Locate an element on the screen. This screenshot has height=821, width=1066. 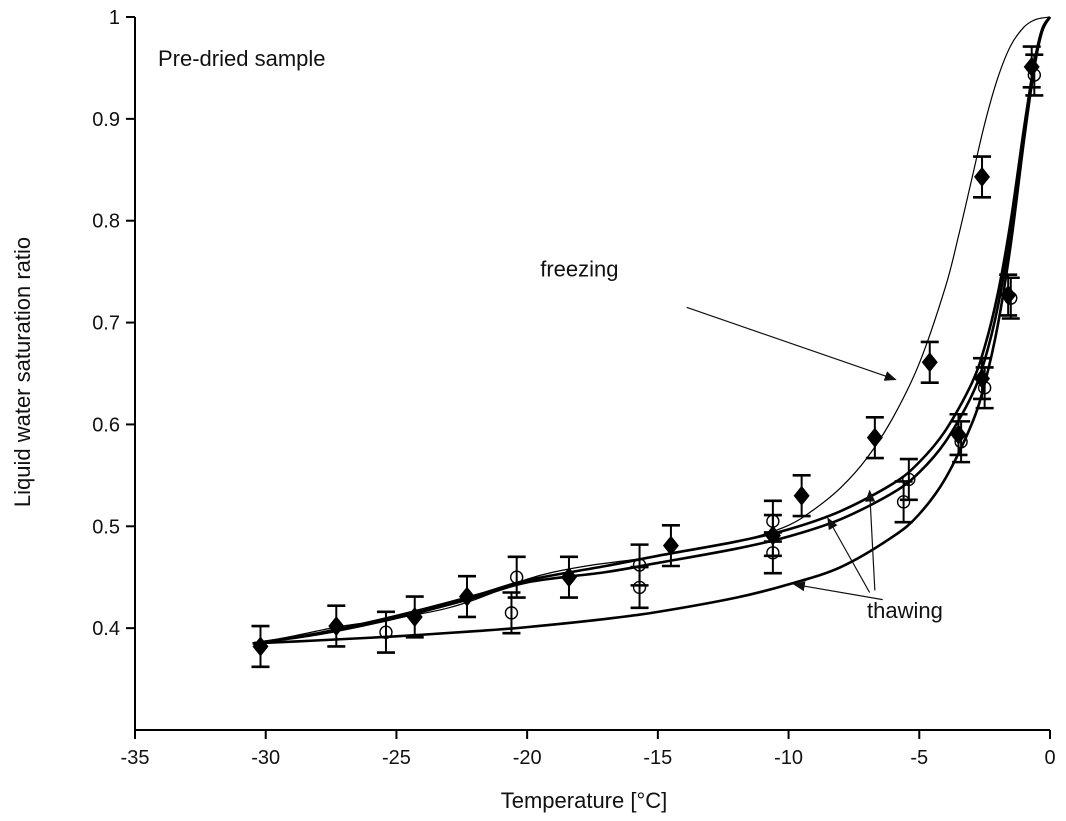
x-tick-label-6: -5 is located at coordinates (919, 758).